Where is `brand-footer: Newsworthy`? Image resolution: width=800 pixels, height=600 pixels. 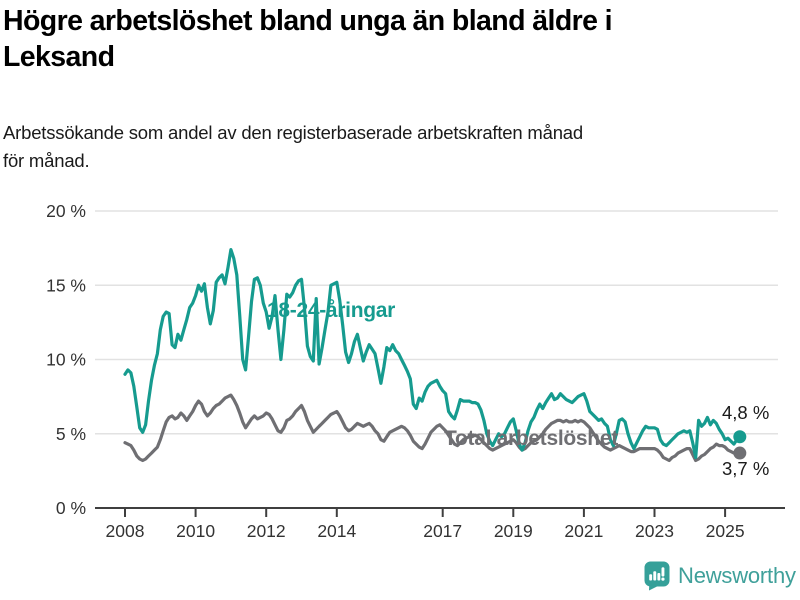
brand-footer: Newsworthy is located at coordinates (720, 576).